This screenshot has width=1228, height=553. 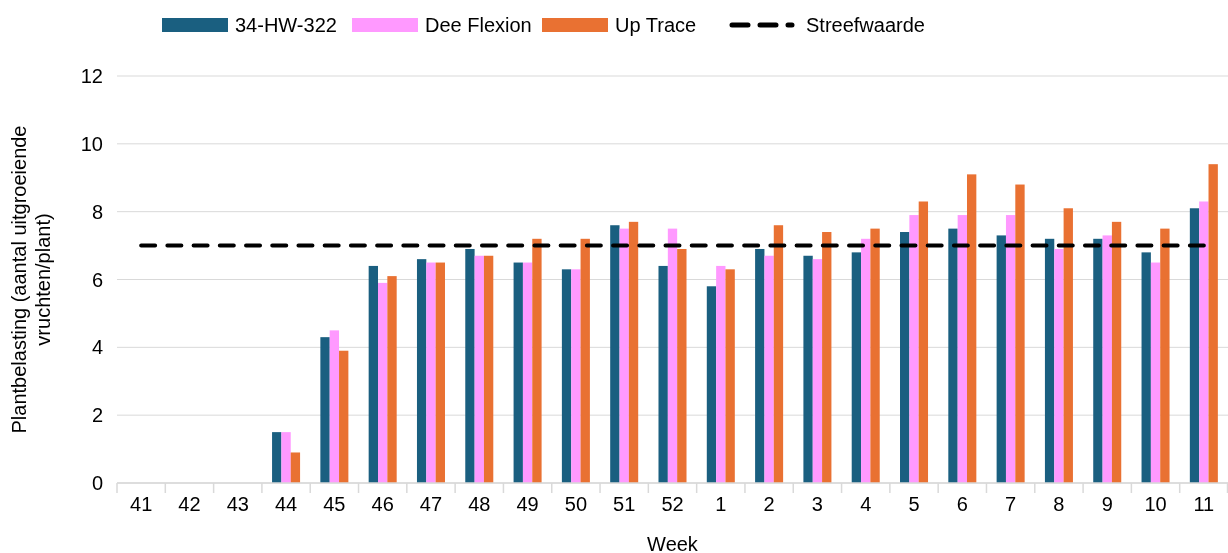 What do you see at coordinates (286, 25) in the screenshot?
I see `legend-label: 34-HW-322` at bounding box center [286, 25].